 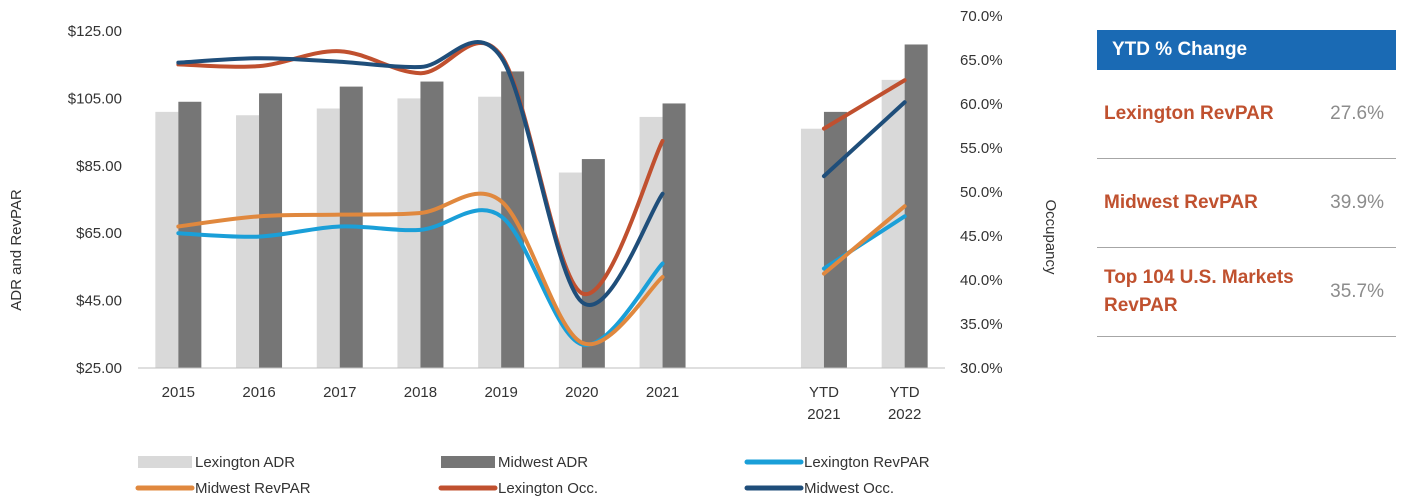 I want to click on legend-label: Lexington ADR, so click(x=245, y=462).